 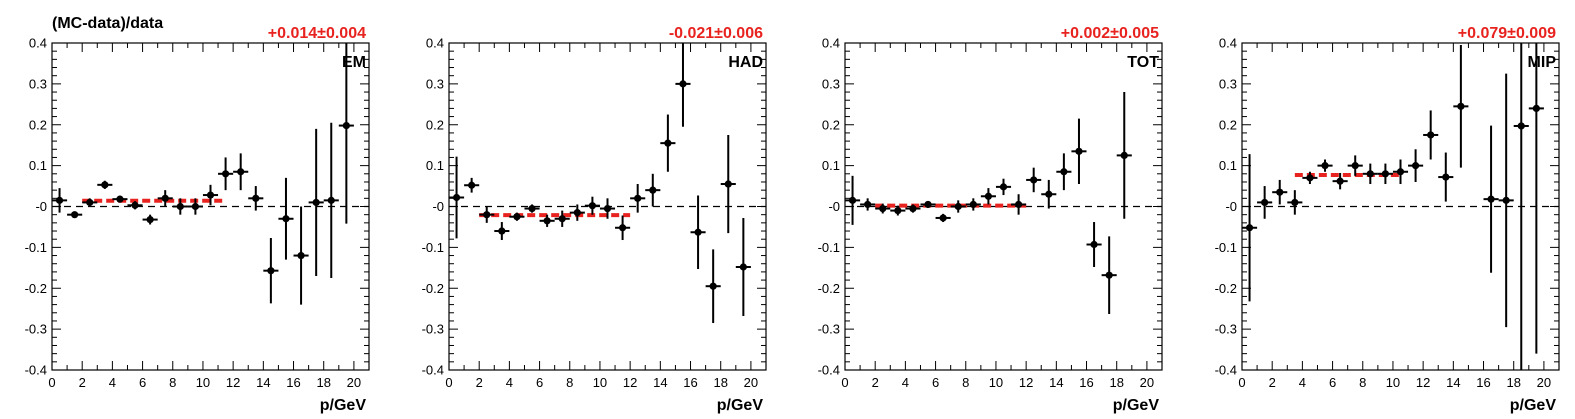 What do you see at coordinates (38, 165) in the screenshot?
I see `y-tick-label: 0.1` at bounding box center [38, 165].